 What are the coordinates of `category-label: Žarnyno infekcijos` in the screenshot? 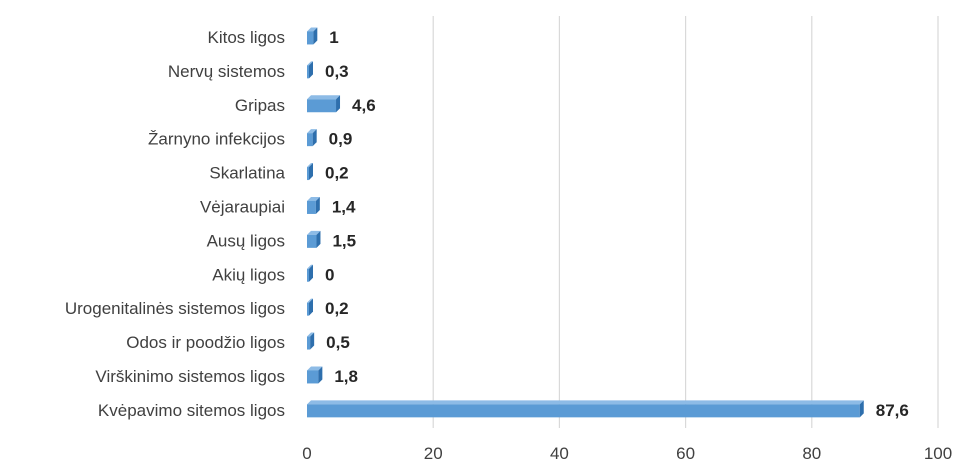 It's located at (216, 139).